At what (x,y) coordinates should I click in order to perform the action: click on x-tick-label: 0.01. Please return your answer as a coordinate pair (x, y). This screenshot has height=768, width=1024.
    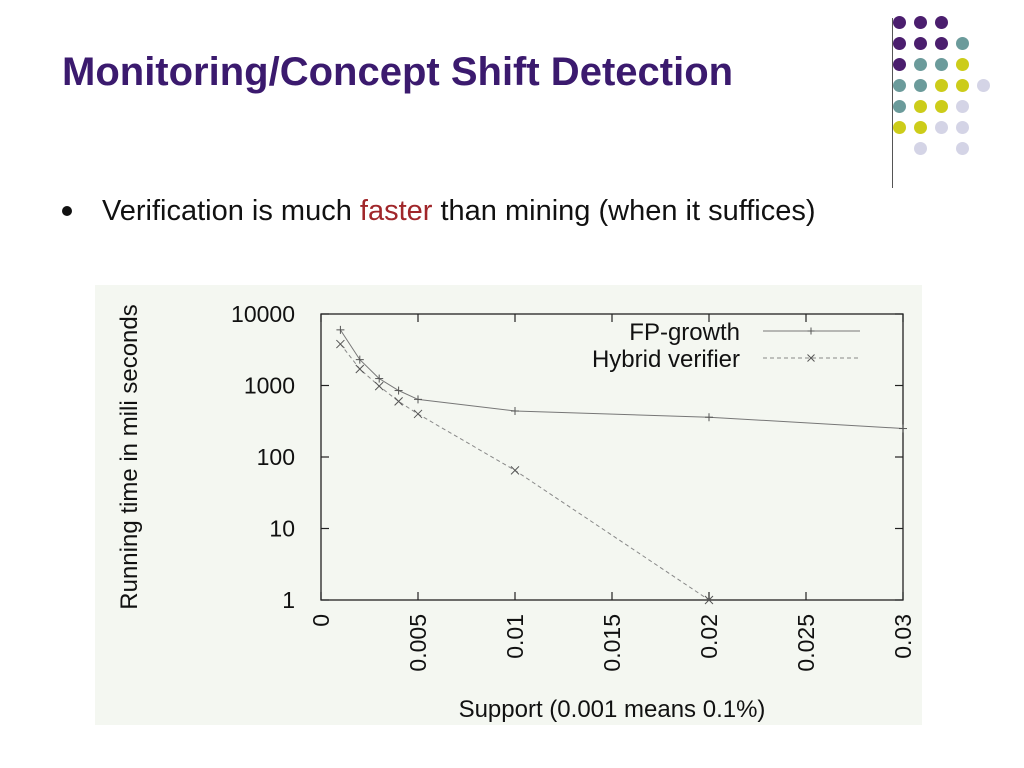
    Looking at the image, I should click on (515, 636).